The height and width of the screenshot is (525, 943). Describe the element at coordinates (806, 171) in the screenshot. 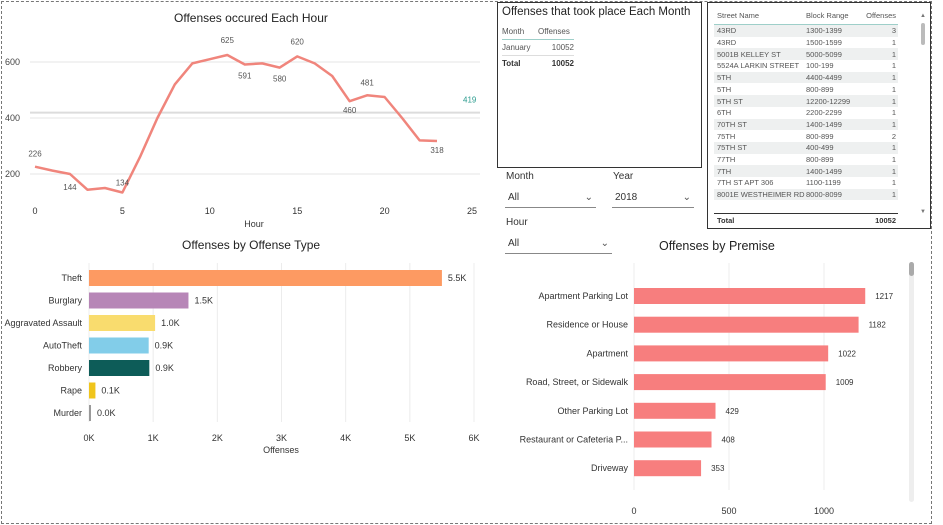

I see `table-row: 7TH 1400-1499 1` at that location.